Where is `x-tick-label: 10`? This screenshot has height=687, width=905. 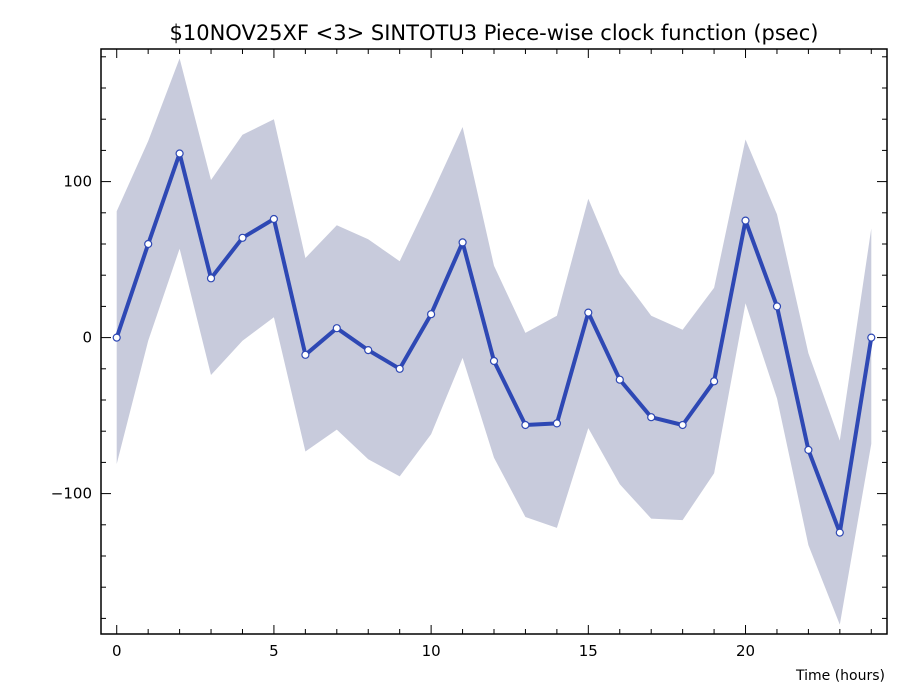 x-tick-label: 10 is located at coordinates (431, 651).